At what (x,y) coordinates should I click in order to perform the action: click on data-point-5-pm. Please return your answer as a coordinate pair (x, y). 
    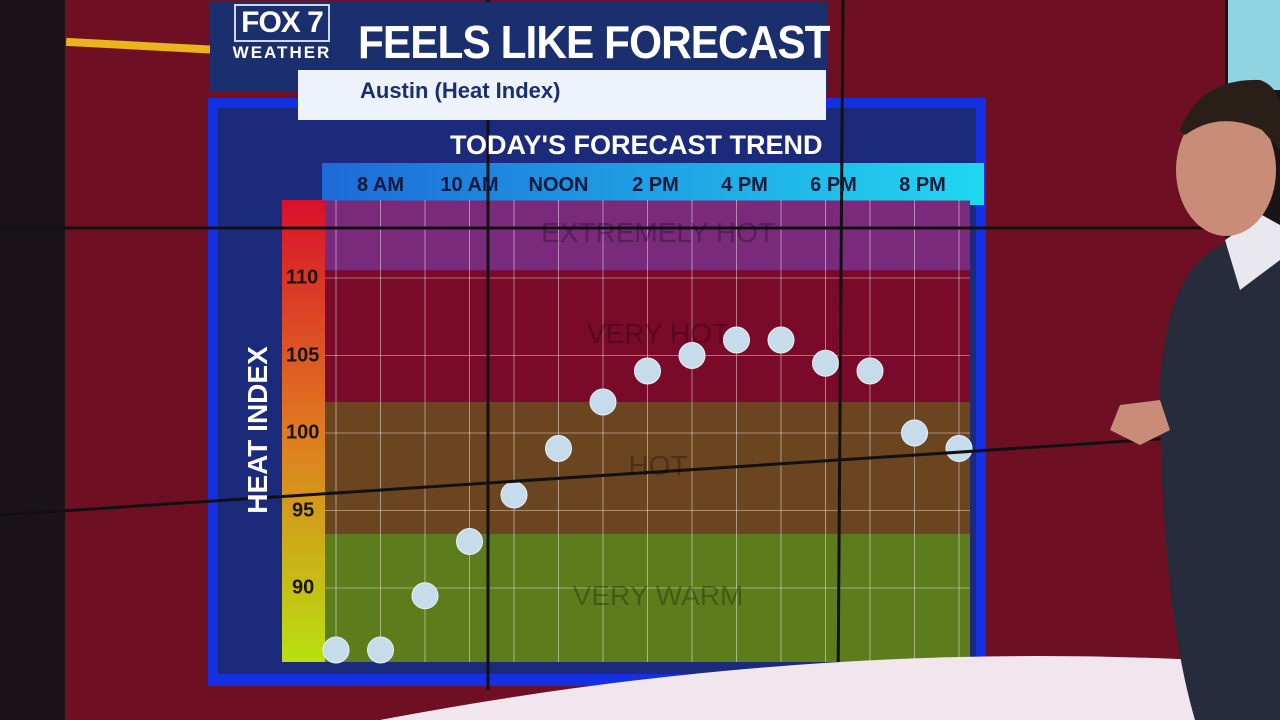
    Looking at the image, I should click on (781, 340).